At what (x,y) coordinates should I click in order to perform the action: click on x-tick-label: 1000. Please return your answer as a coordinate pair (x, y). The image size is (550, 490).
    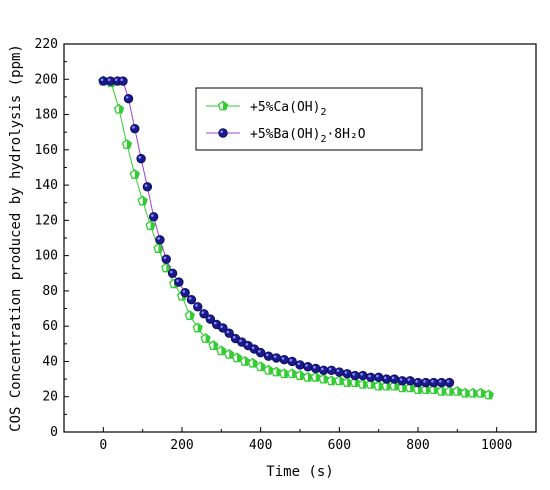
    Looking at the image, I should click on (496, 445).